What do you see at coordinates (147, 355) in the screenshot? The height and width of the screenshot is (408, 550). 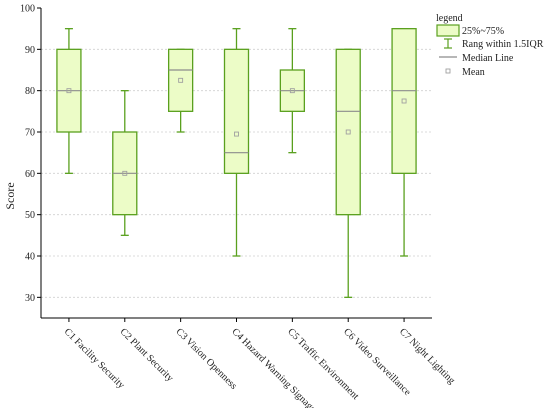 I see `x-tick-label-2: C2 Plant Security` at bounding box center [147, 355].